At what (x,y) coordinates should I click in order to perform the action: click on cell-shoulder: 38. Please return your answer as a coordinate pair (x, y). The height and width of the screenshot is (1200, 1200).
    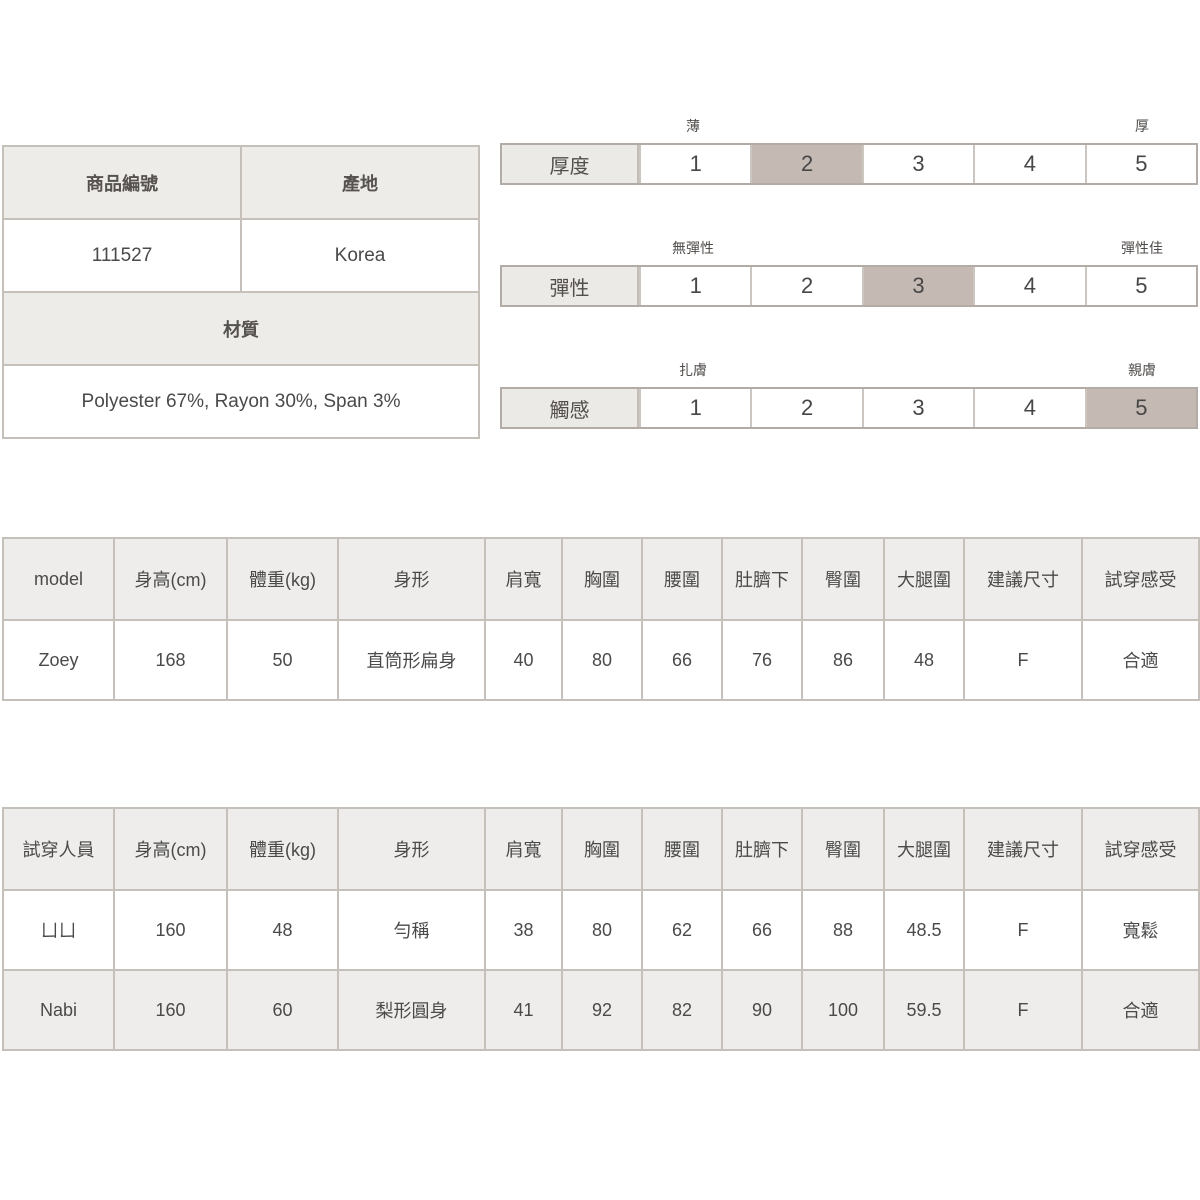
    Looking at the image, I should click on (523, 930).